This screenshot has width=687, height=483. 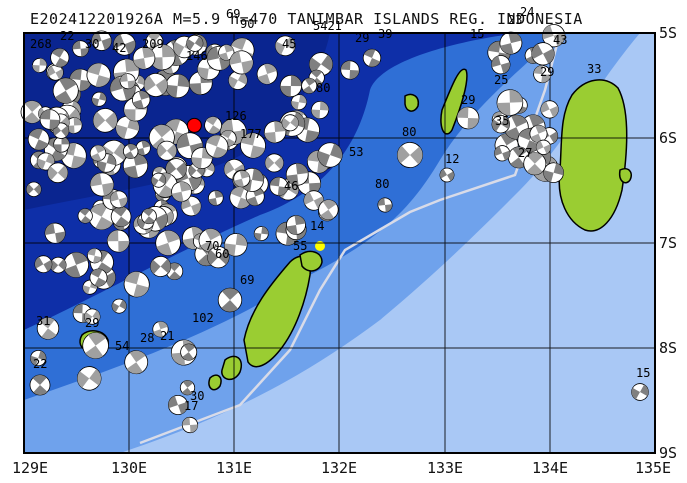 I want to click on lat-label-8s: 8S, so click(x=668, y=348).